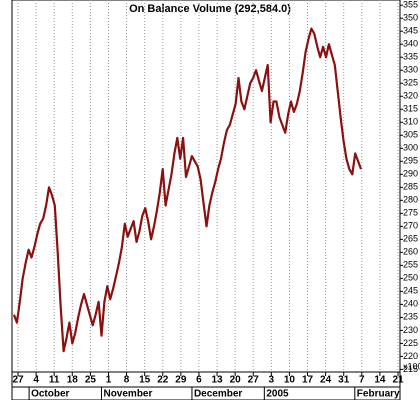 Image resolution: width=420 pixels, height=400 pixels. I want to click on month-label: December, so click(218, 394).